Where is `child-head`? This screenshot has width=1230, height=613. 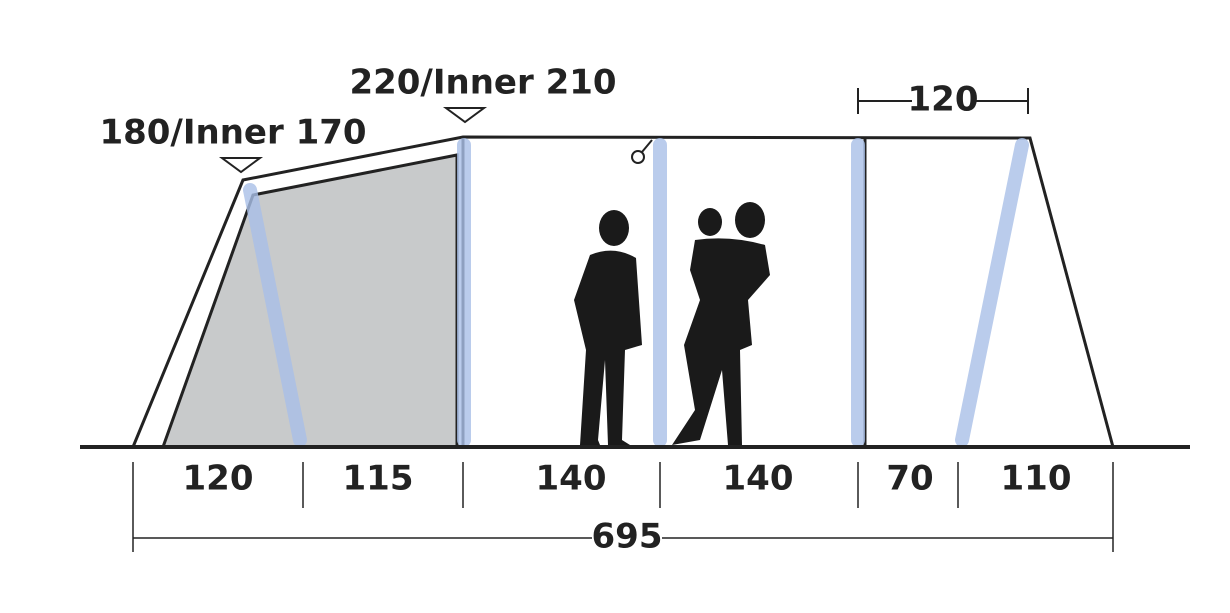
child-head is located at coordinates (710, 222).